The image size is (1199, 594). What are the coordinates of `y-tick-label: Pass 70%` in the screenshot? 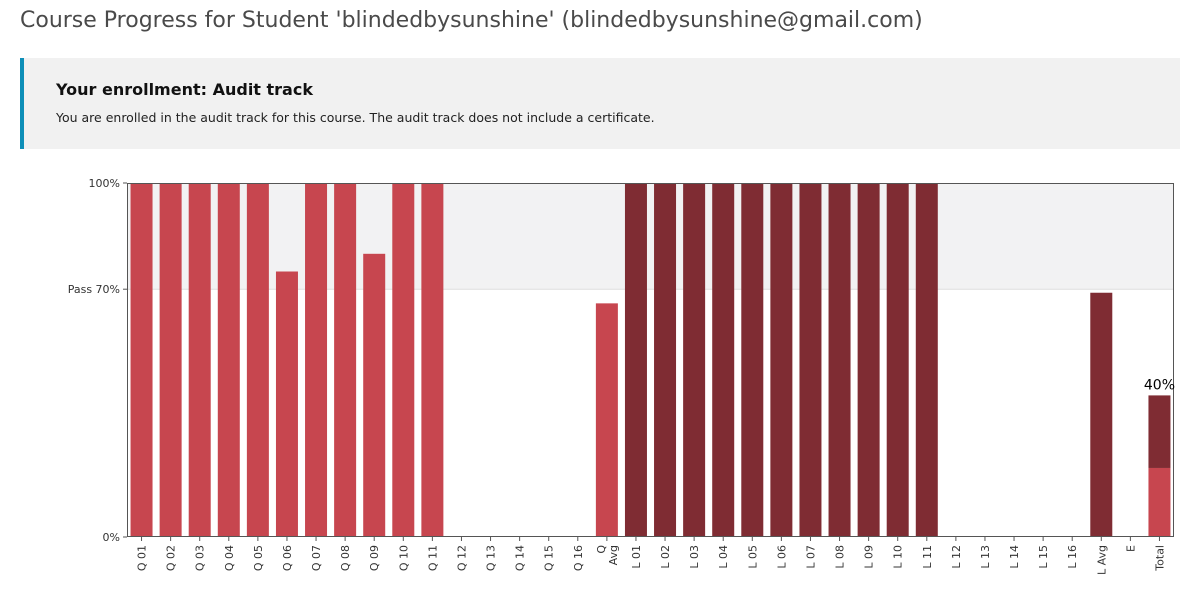 It's located at (94, 289).